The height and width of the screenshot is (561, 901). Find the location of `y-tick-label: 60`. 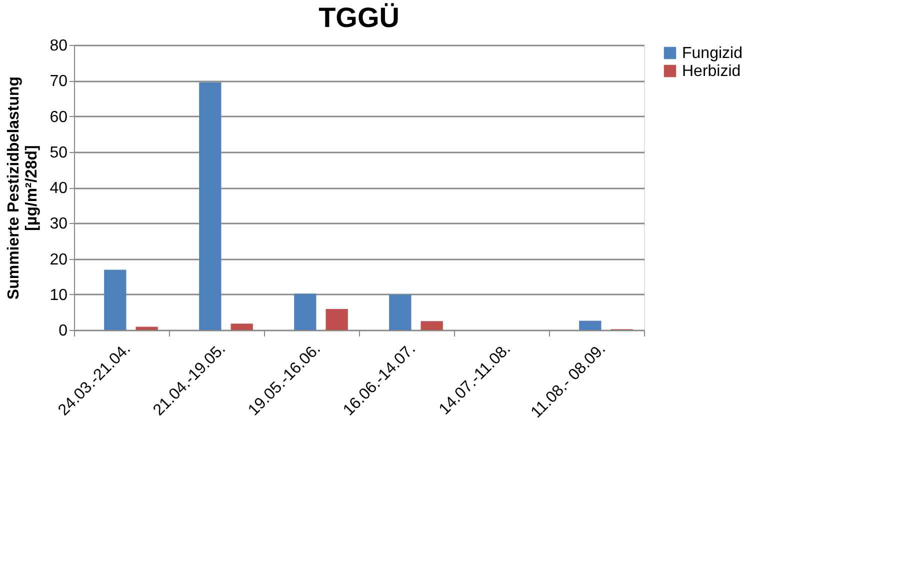

y-tick-label: 60 is located at coordinates (59, 117).